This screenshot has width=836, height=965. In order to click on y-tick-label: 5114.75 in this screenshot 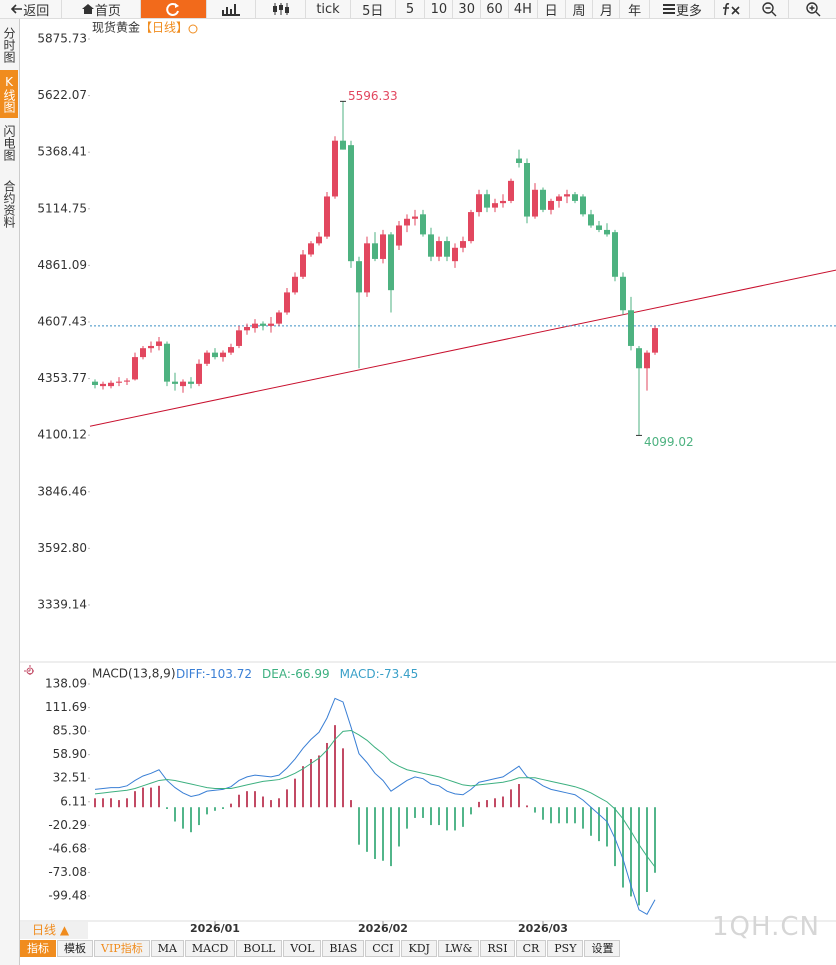, I will do `click(62, 208)`.